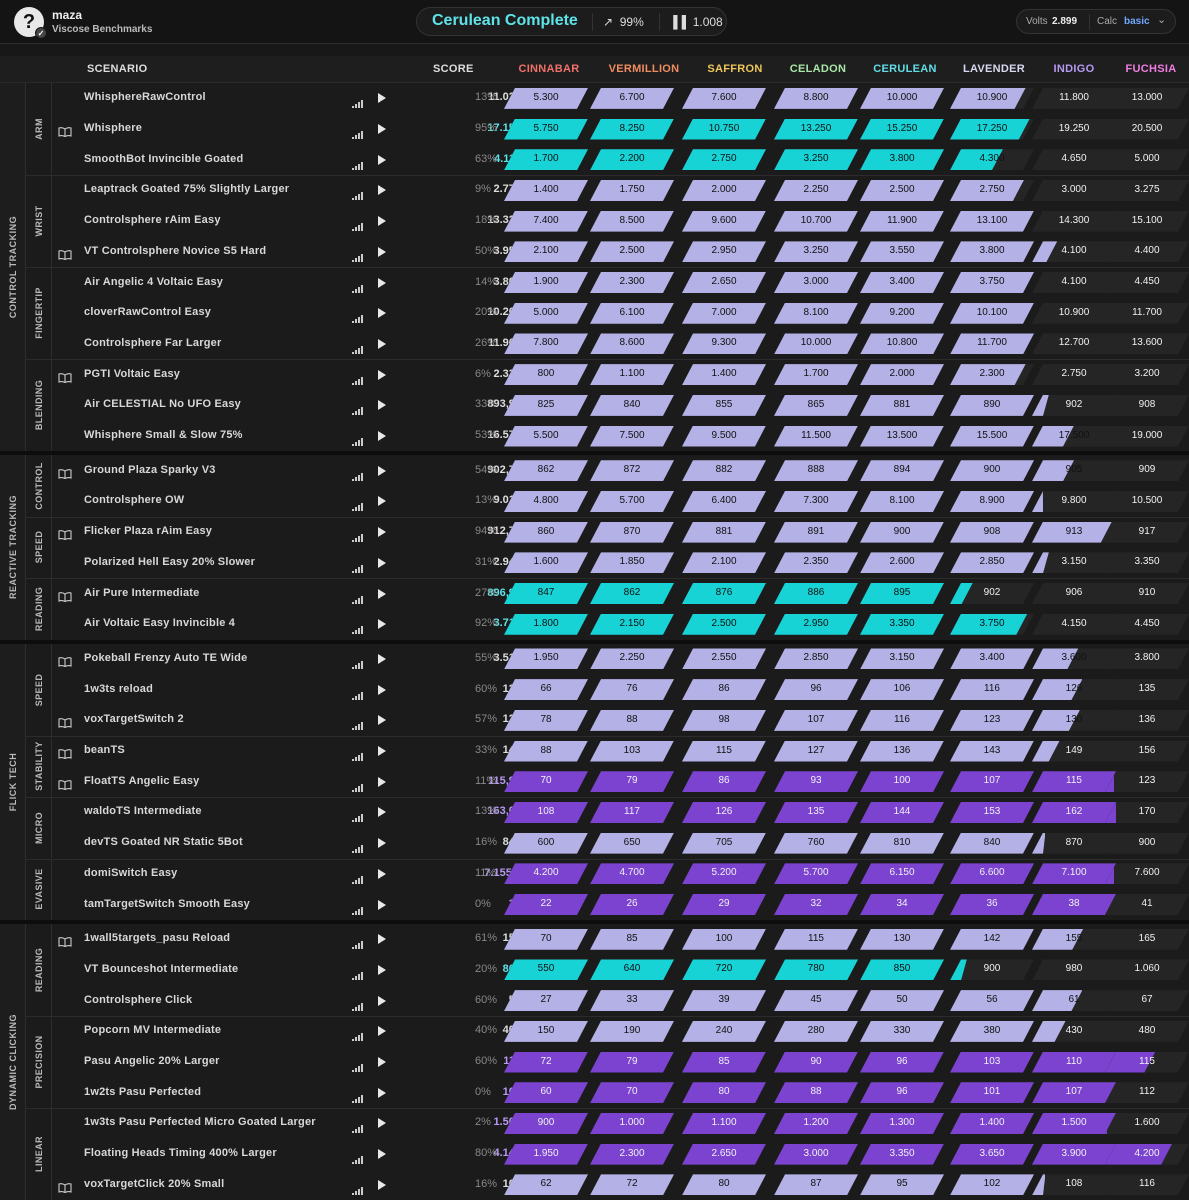  Describe the element at coordinates (164, 158) in the screenshot. I see `scenario-name: SmoothBot Invincible Goated` at that location.